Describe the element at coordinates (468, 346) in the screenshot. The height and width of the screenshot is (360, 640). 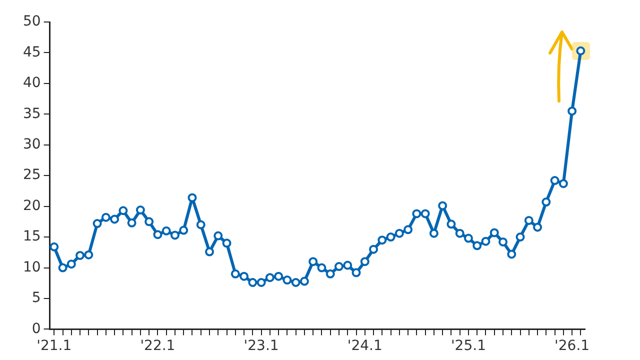
I see `x-tick-label: '25.1` at that location.